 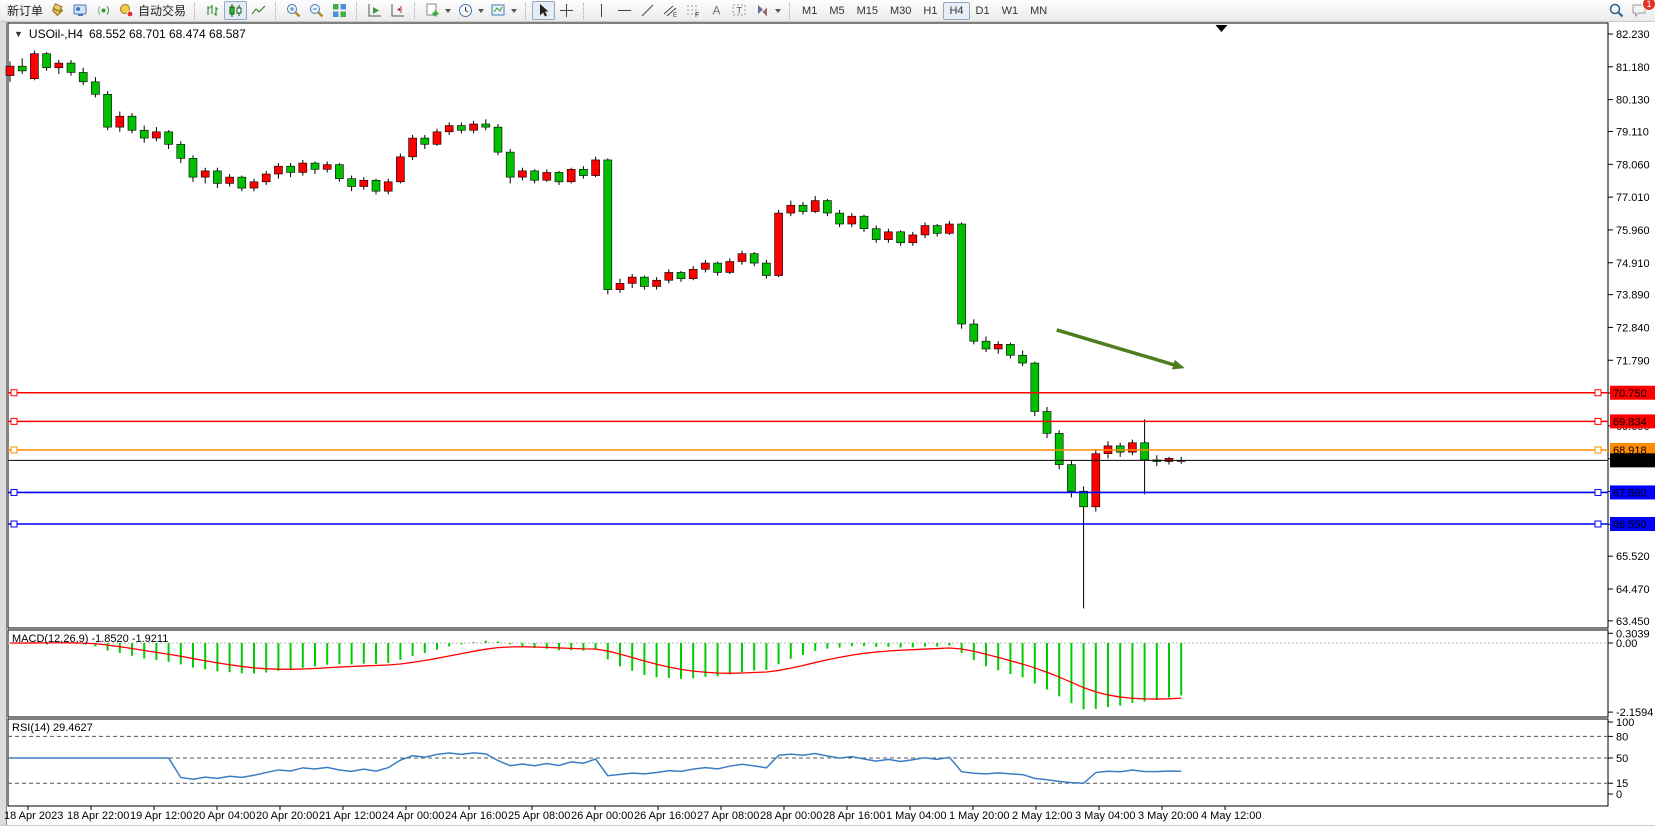 I want to click on tile-windows-button, so click(x=339, y=10).